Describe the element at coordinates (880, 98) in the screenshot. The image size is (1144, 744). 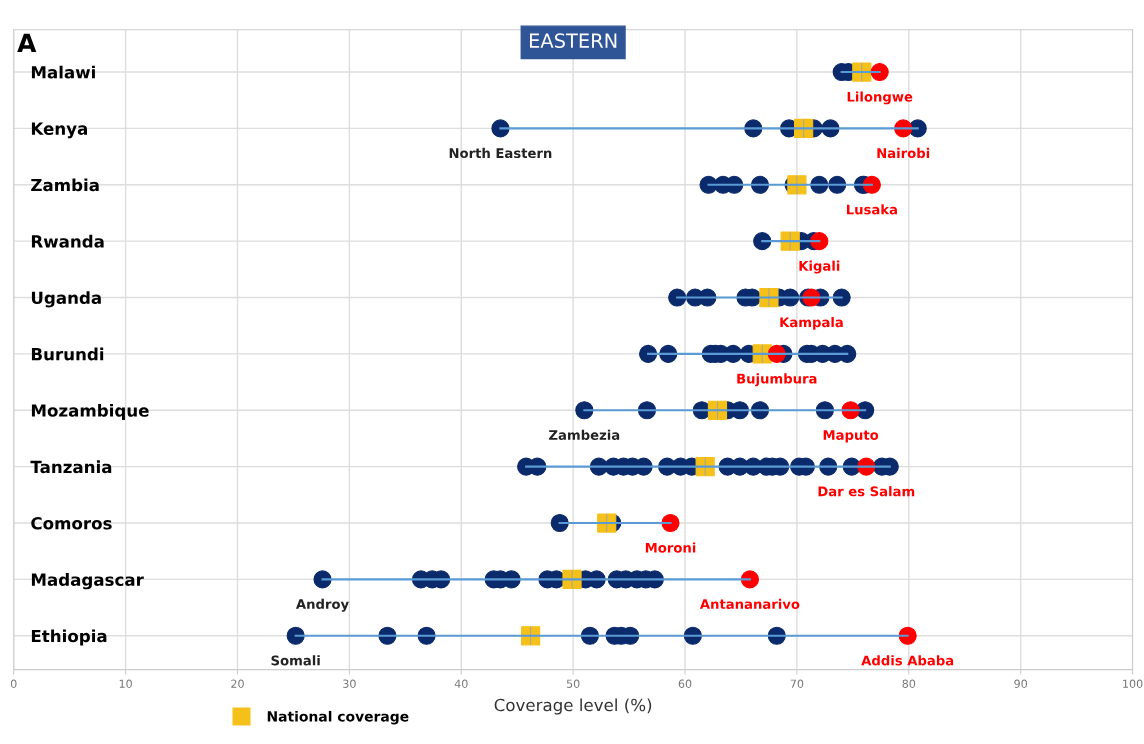
I see `annotation: Lilongwe` at that location.